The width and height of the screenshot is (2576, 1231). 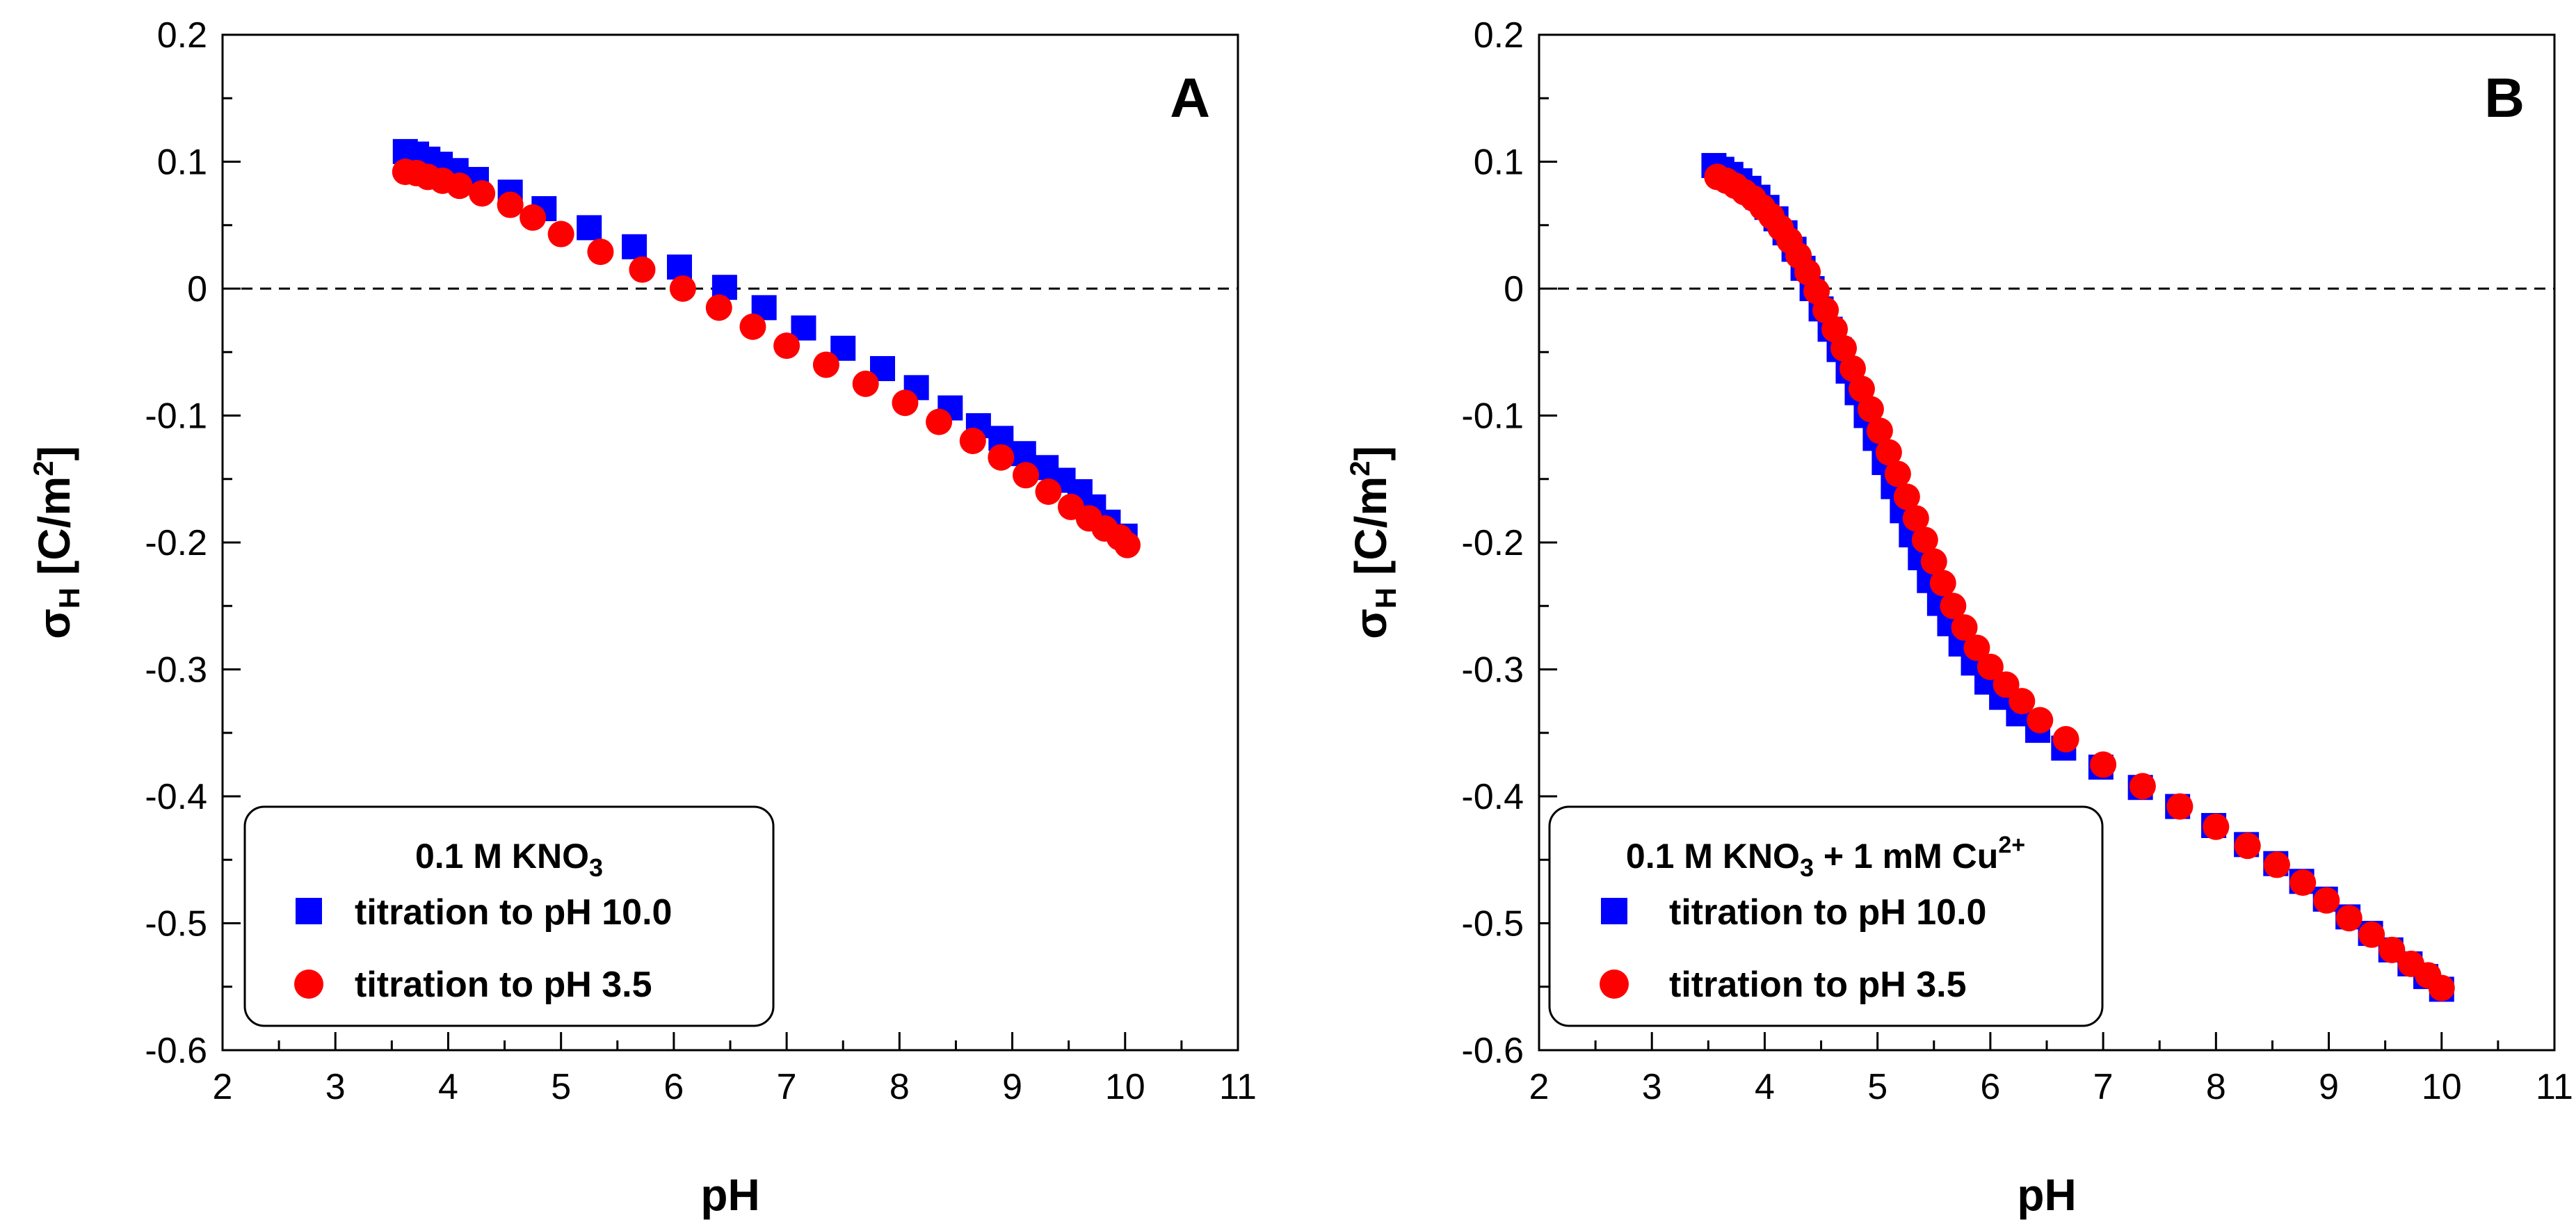 I want to click on panel-a-x-tick-label: 5, so click(x=561, y=1087).